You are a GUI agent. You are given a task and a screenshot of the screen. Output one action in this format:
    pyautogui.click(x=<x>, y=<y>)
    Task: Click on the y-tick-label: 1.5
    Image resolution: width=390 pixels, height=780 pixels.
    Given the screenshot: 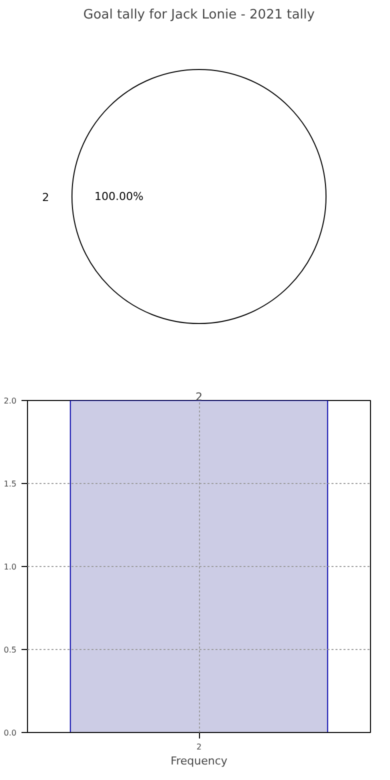 What is the action you would take?
    pyautogui.click(x=10, y=484)
    